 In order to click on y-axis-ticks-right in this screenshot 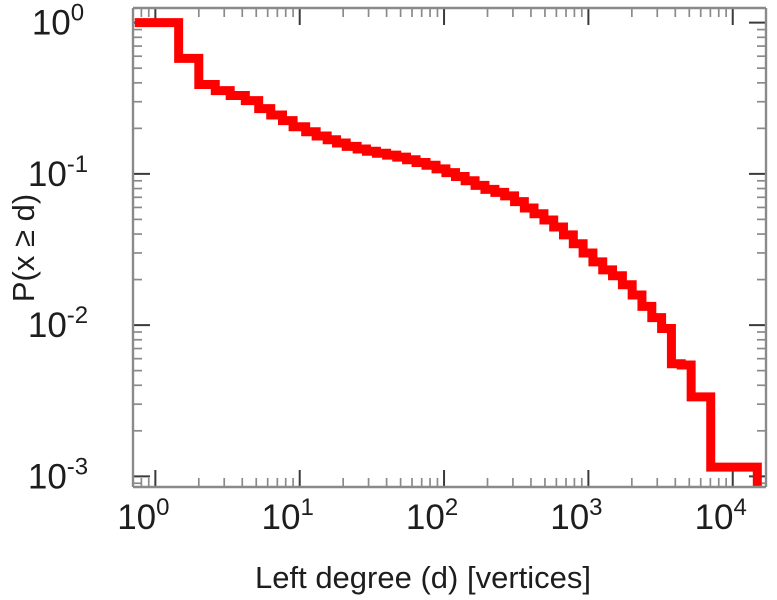, I will do `click(757, 253)`.